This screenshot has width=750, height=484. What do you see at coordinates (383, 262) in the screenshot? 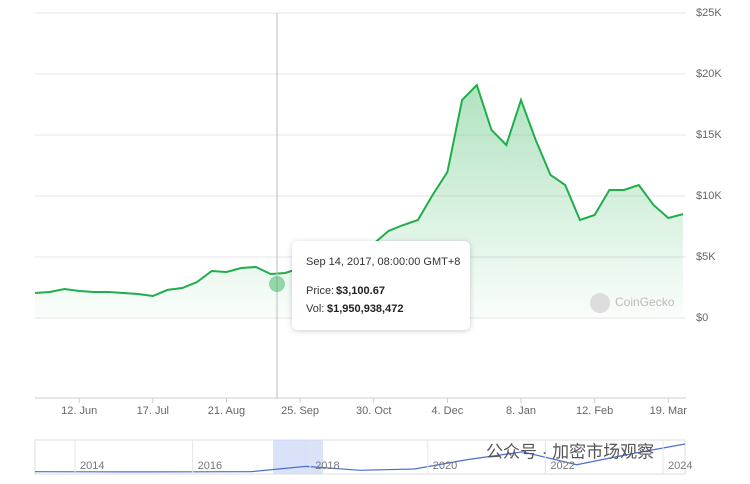
I see `tooltip-date: Sep 14, 2017, 08:00:00 GMT+8` at bounding box center [383, 262].